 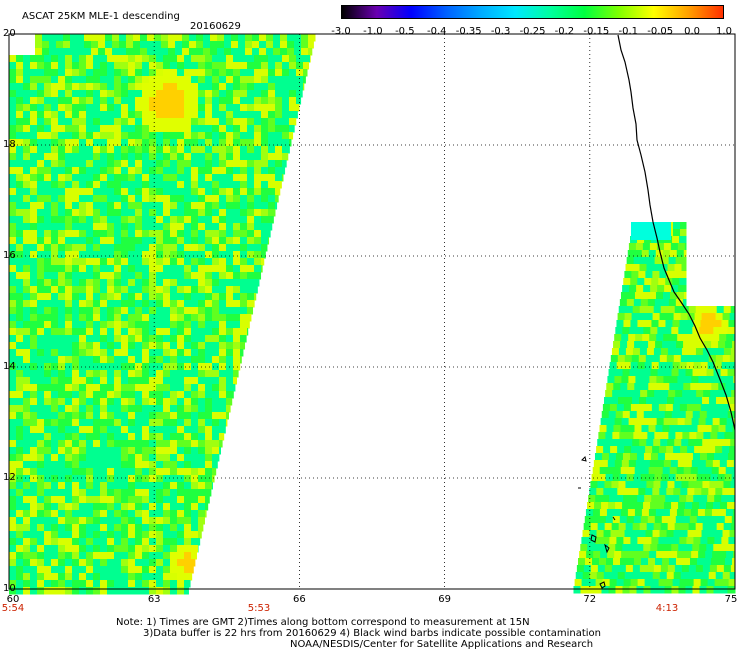 I want to click on longitude-label: 72, so click(x=590, y=599).